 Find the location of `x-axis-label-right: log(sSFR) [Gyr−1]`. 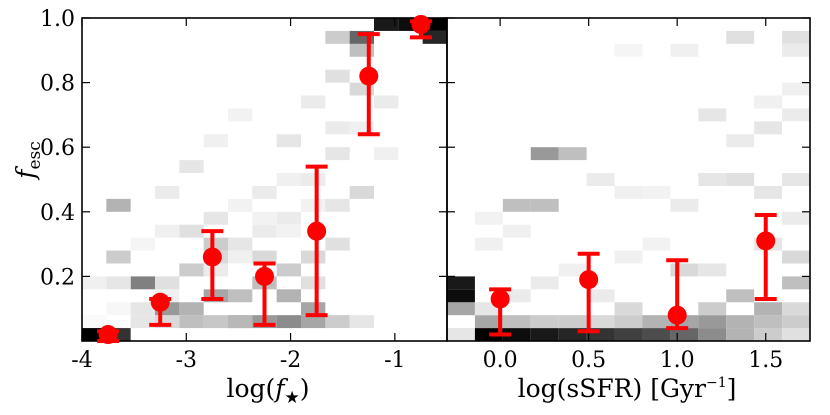

x-axis-label-right: log(sSFR) [Gyr−1] is located at coordinates (627, 388).